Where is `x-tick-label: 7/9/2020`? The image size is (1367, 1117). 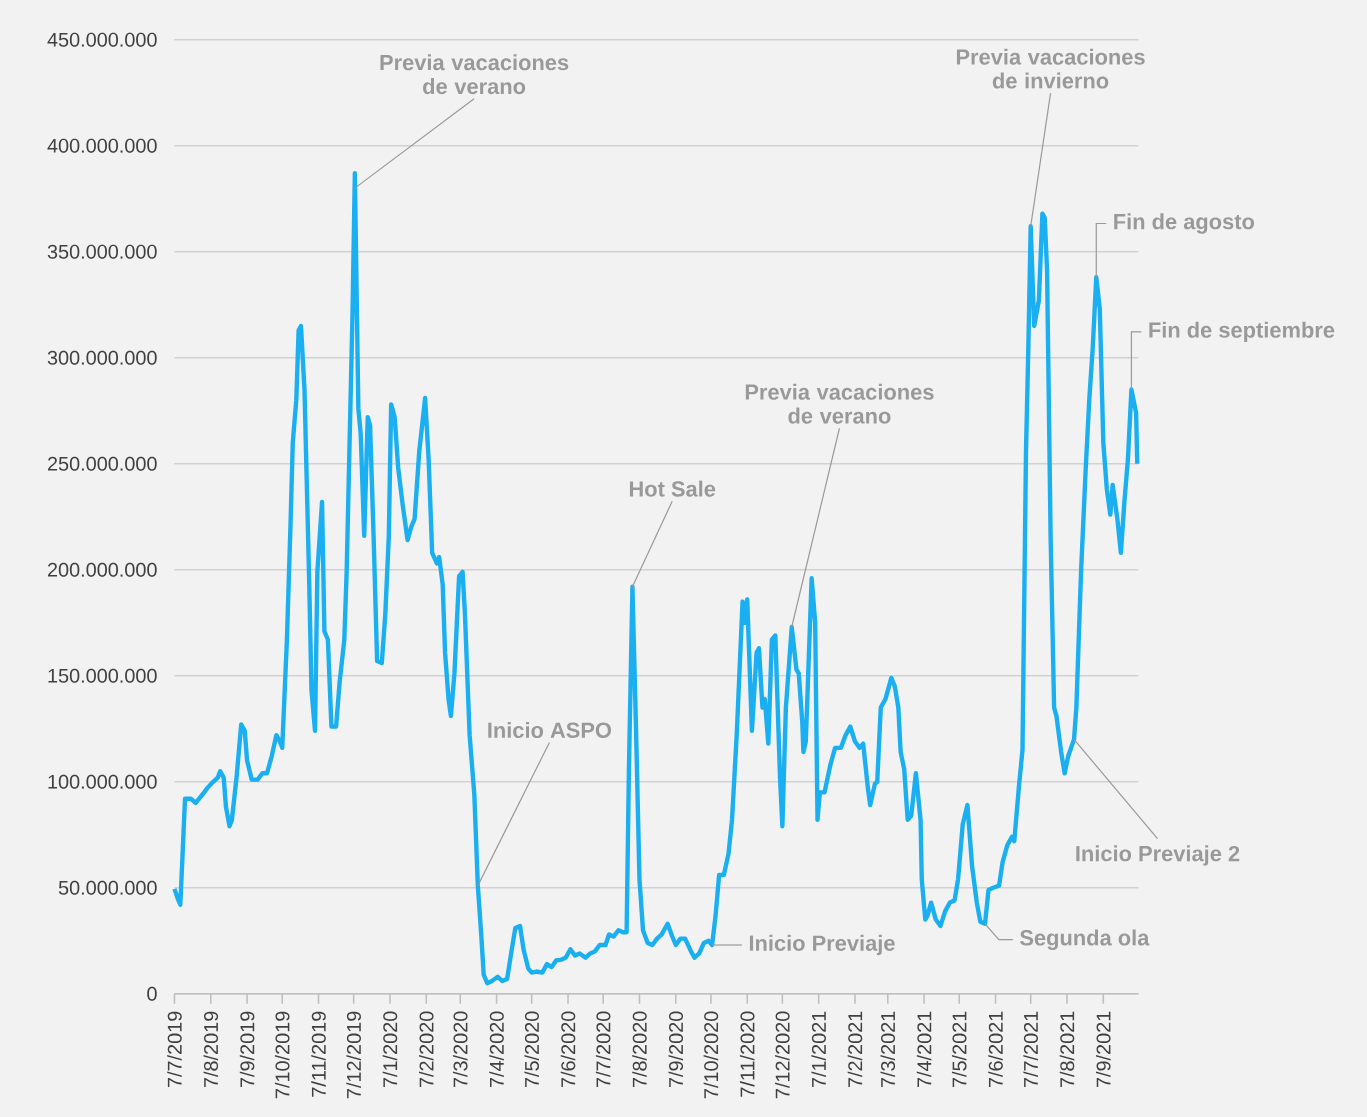
x-tick-label: 7/9/2020 is located at coordinates (676, 1049).